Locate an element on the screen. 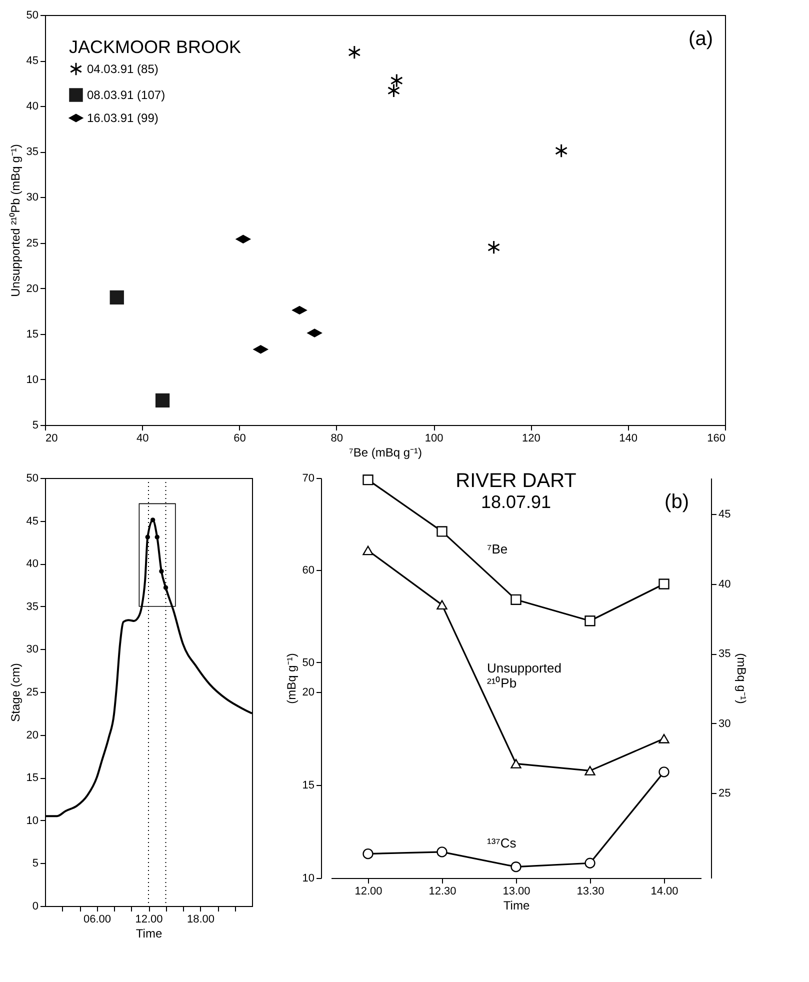 The height and width of the screenshot is (982, 809). x-tick-label: 100 is located at coordinates (434, 438).